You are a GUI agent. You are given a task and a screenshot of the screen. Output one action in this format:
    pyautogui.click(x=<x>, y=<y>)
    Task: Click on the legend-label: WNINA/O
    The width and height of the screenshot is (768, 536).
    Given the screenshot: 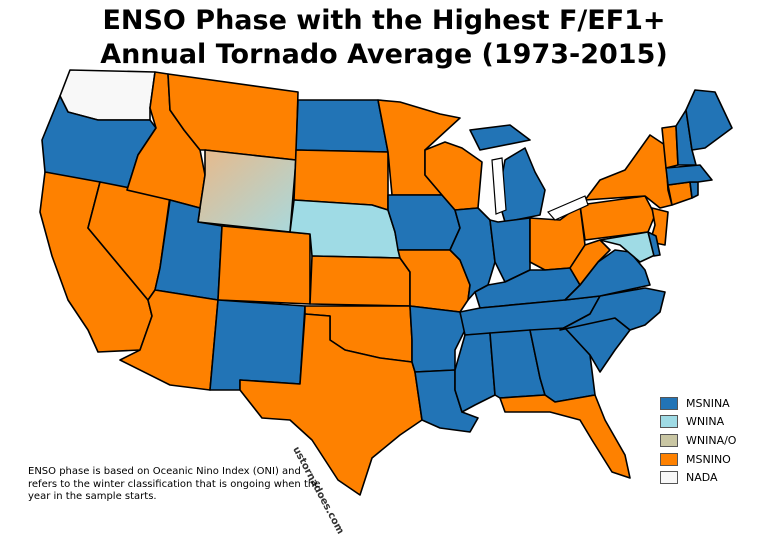 What is the action you would take?
    pyautogui.click(x=711, y=440)
    